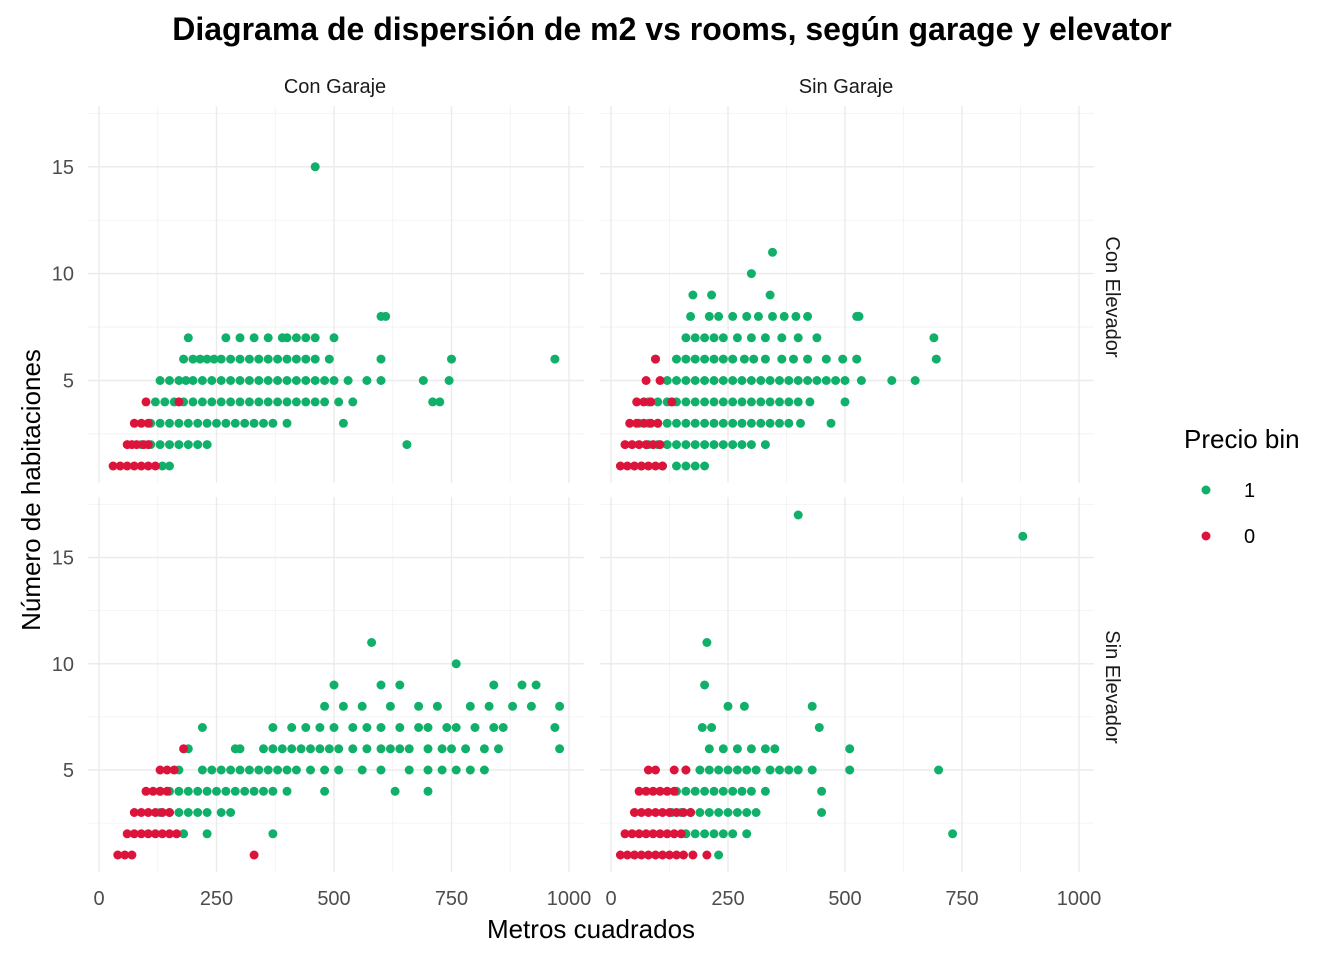 Image resolution: width=1344 pixels, height=960 pixels. I want to click on strip-col-con-garaje: Con Garaje, so click(335, 87).